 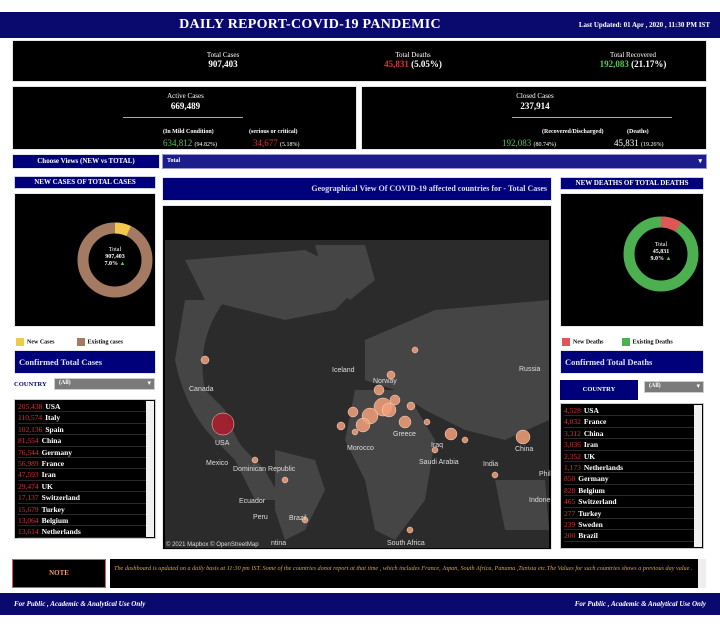 What do you see at coordinates (633, 60) in the screenshot?
I see `total-recovered-kpi: Total Recovered 192,083 (21.17%)` at bounding box center [633, 60].